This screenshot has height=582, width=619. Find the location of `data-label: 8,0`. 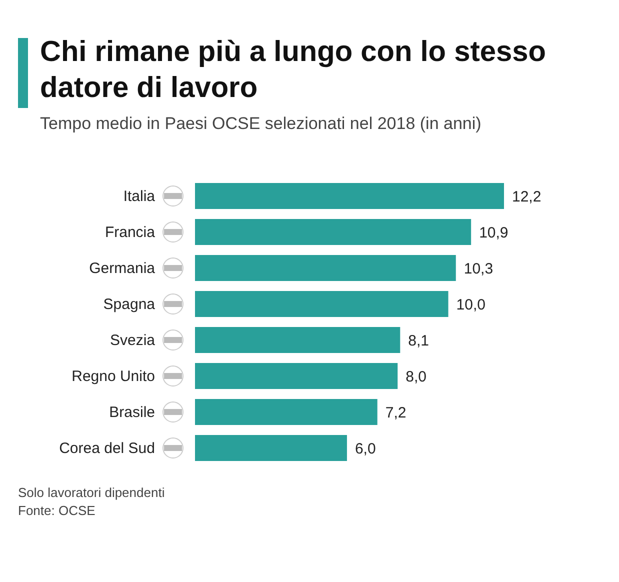

data-label: 8,0 is located at coordinates (416, 377).